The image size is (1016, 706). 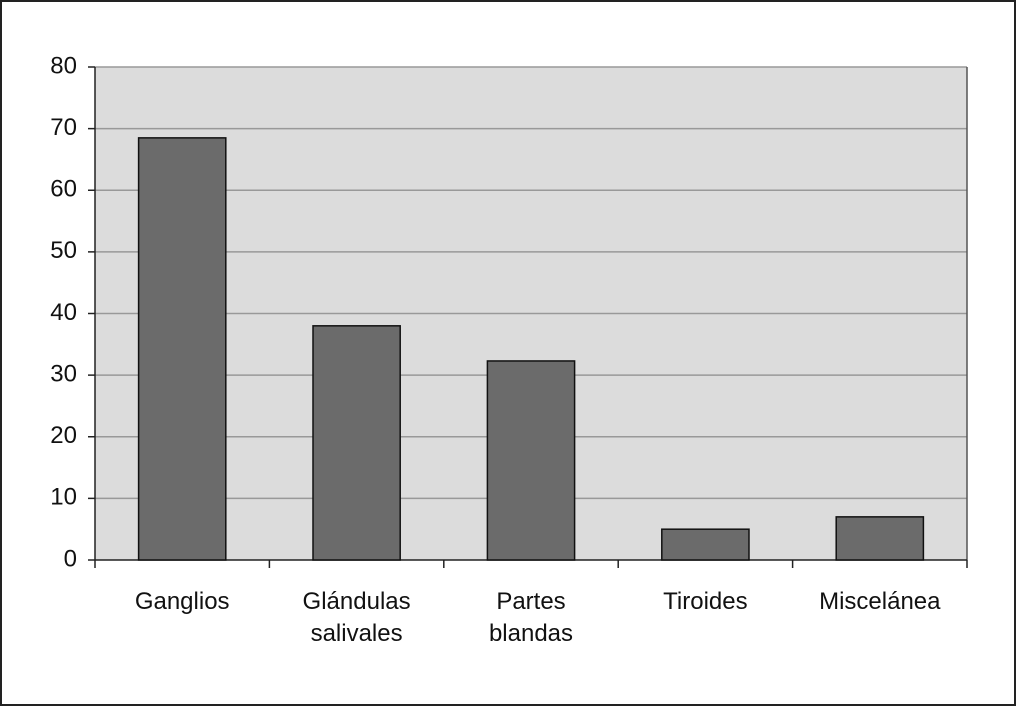 What do you see at coordinates (63, 65) in the screenshot?
I see `y-tick-label: 80` at bounding box center [63, 65].